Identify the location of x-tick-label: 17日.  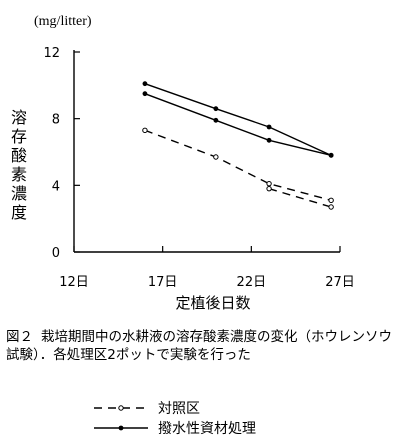
(163, 282).